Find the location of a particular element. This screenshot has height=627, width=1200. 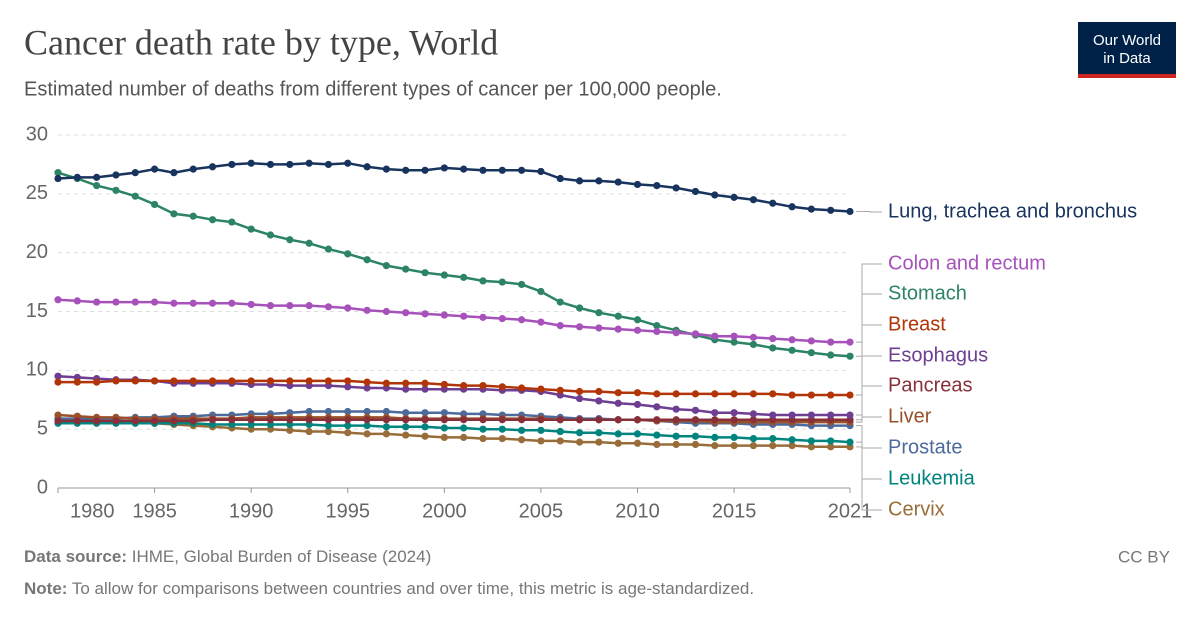

label-connector is located at coordinates (869, 437).